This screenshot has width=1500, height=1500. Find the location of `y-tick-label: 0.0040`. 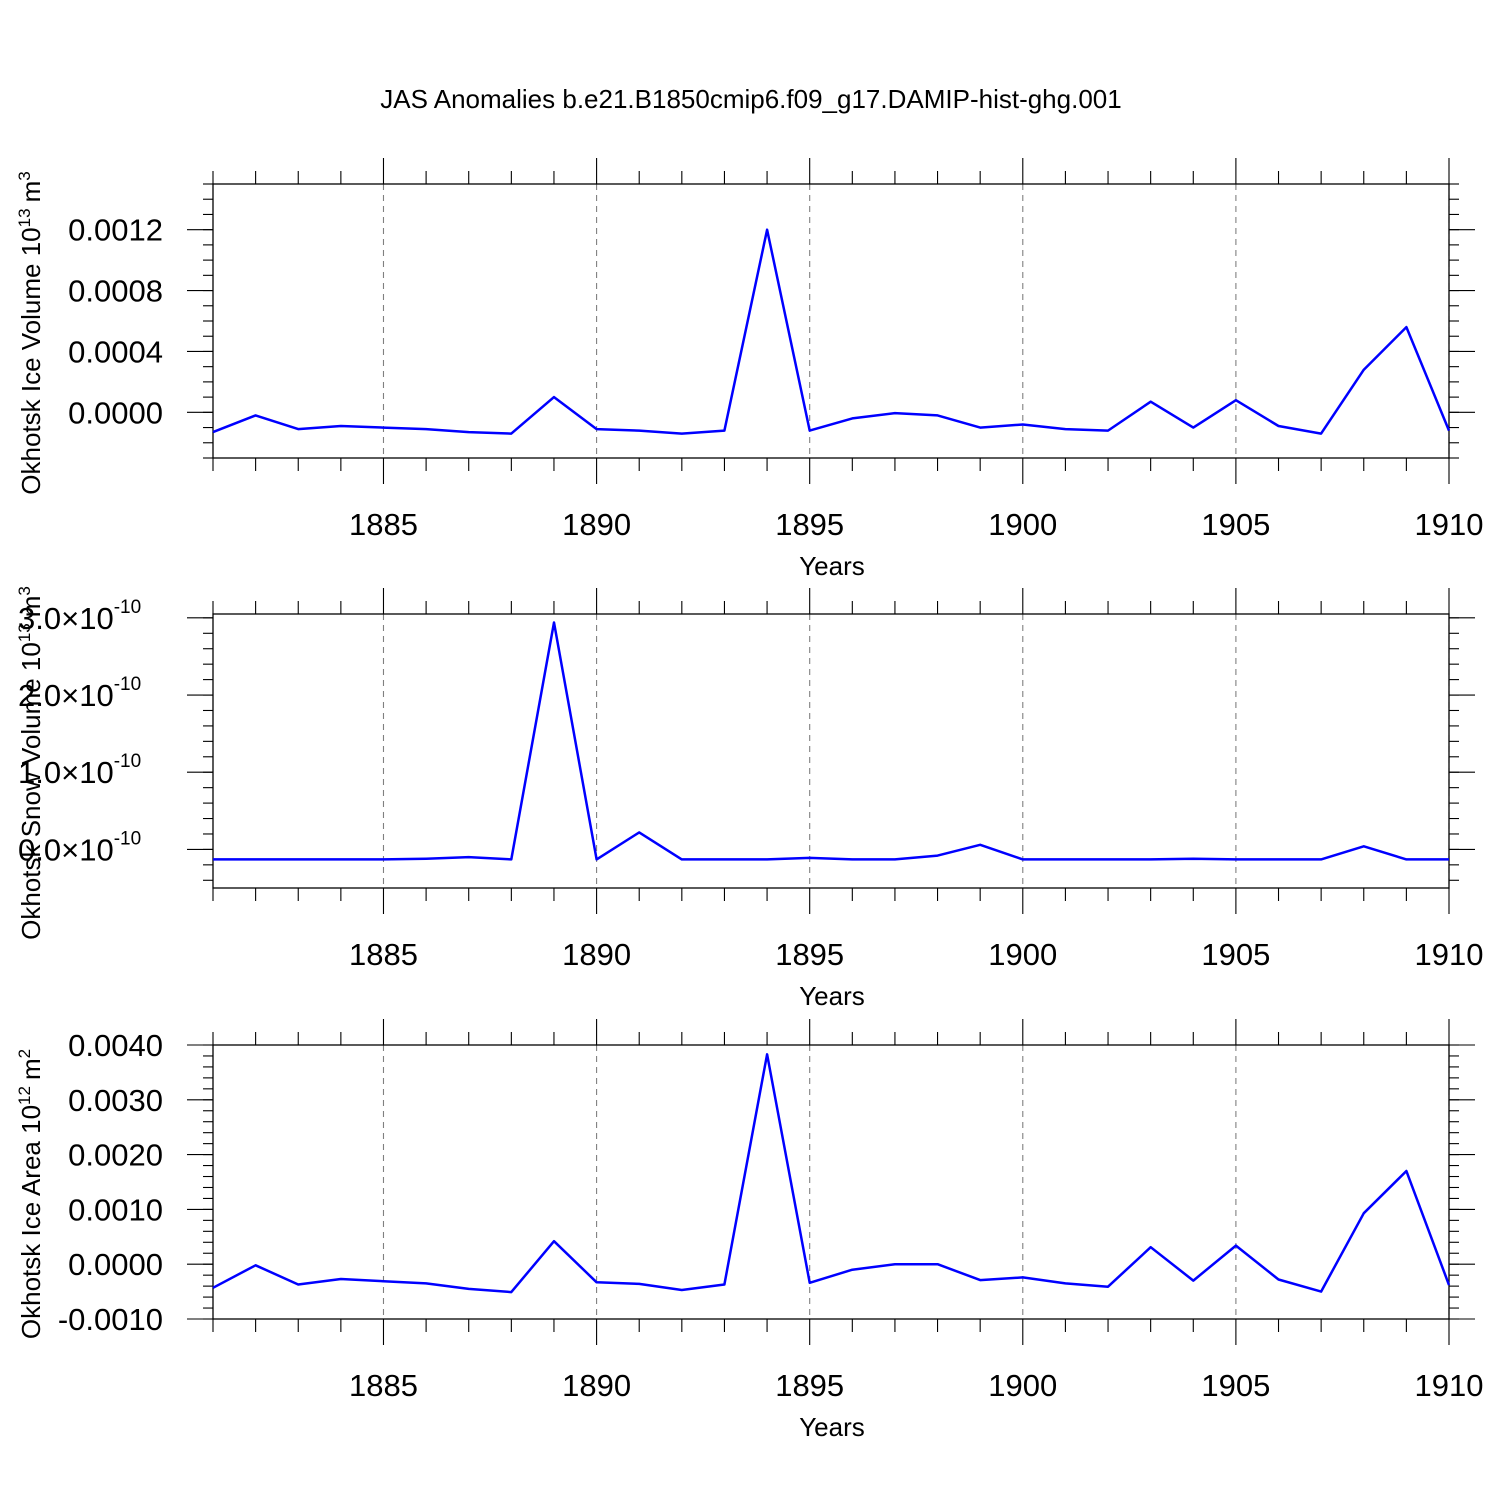

y-tick-label: 0.0040 is located at coordinates (115, 1045).